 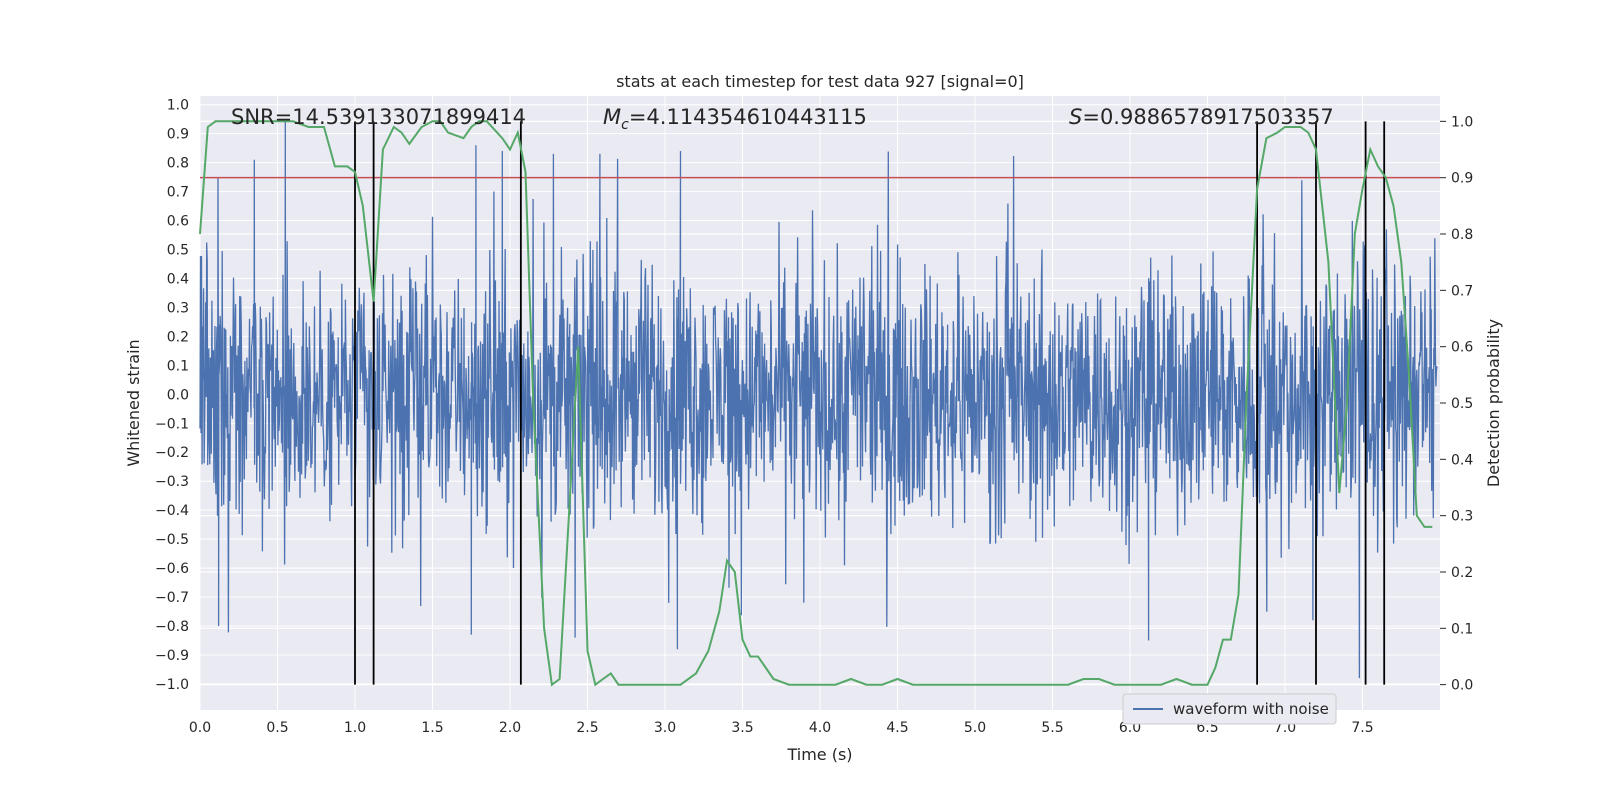 What do you see at coordinates (1462, 122) in the screenshot?
I see `y2-tick-label: 1.0` at bounding box center [1462, 122].